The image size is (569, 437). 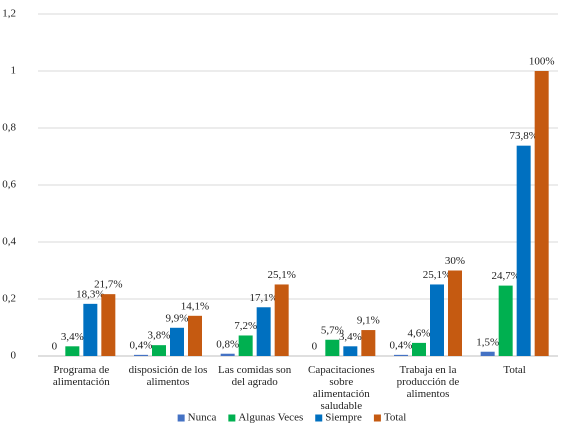 I want to click on data-label: 5,7%, so click(x=332, y=330).